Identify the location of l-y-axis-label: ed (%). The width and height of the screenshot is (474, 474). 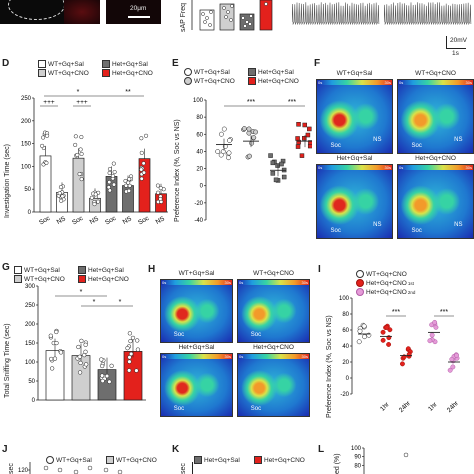
(337, 463).